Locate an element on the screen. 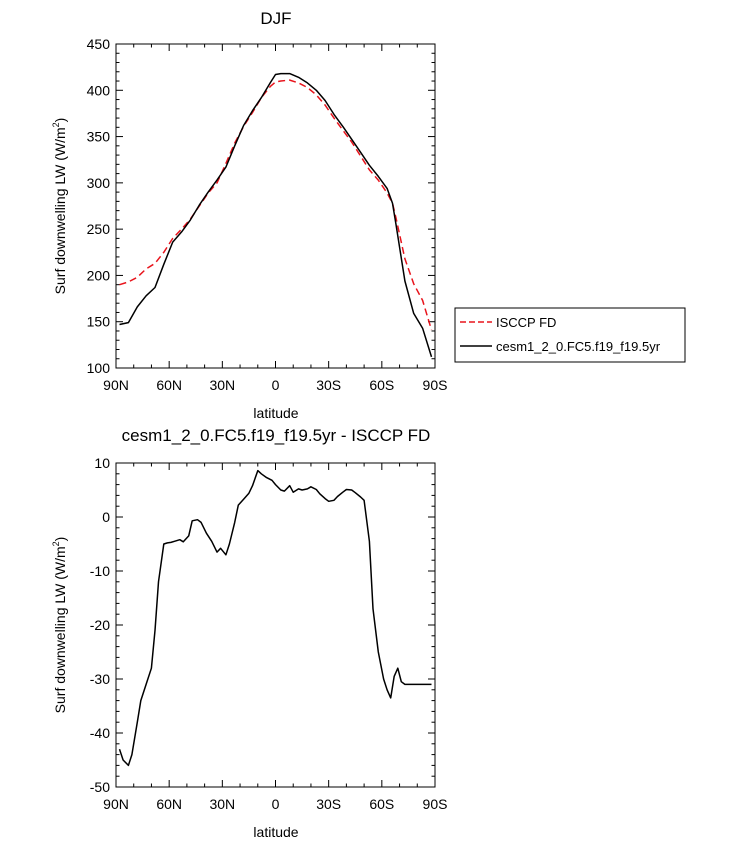 The image size is (733, 848). top-y-tick-label: 400 is located at coordinates (99, 90).